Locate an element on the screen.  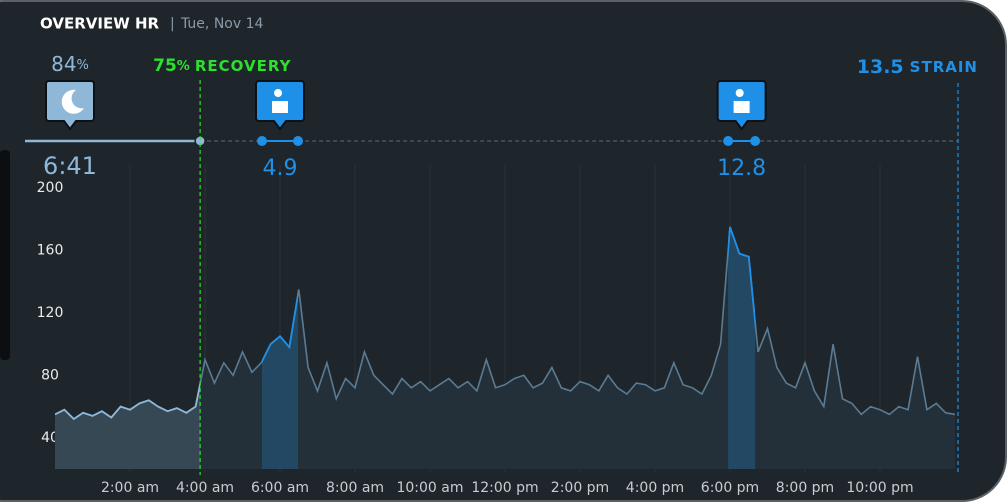
sleep-performance: 84% is located at coordinates (70, 64).